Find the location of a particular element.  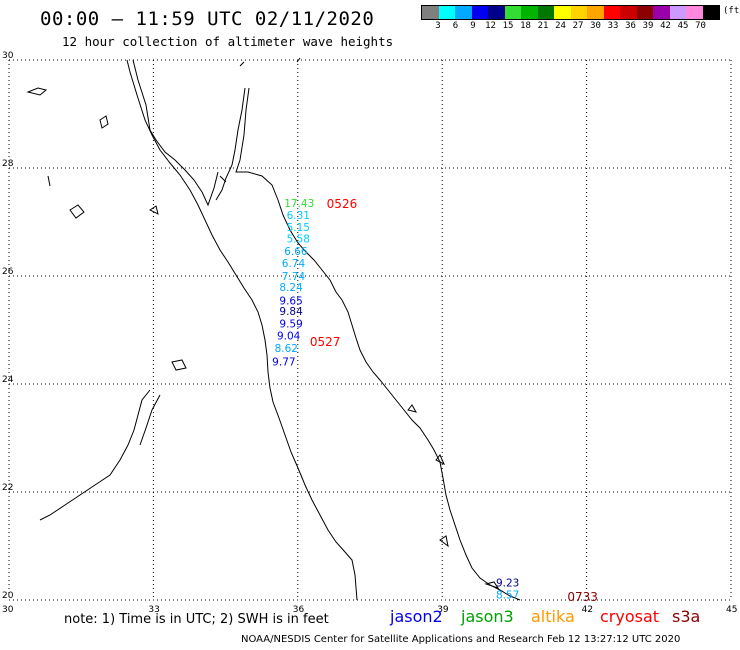

wave-height-value: 9.65 is located at coordinates (290, 301).